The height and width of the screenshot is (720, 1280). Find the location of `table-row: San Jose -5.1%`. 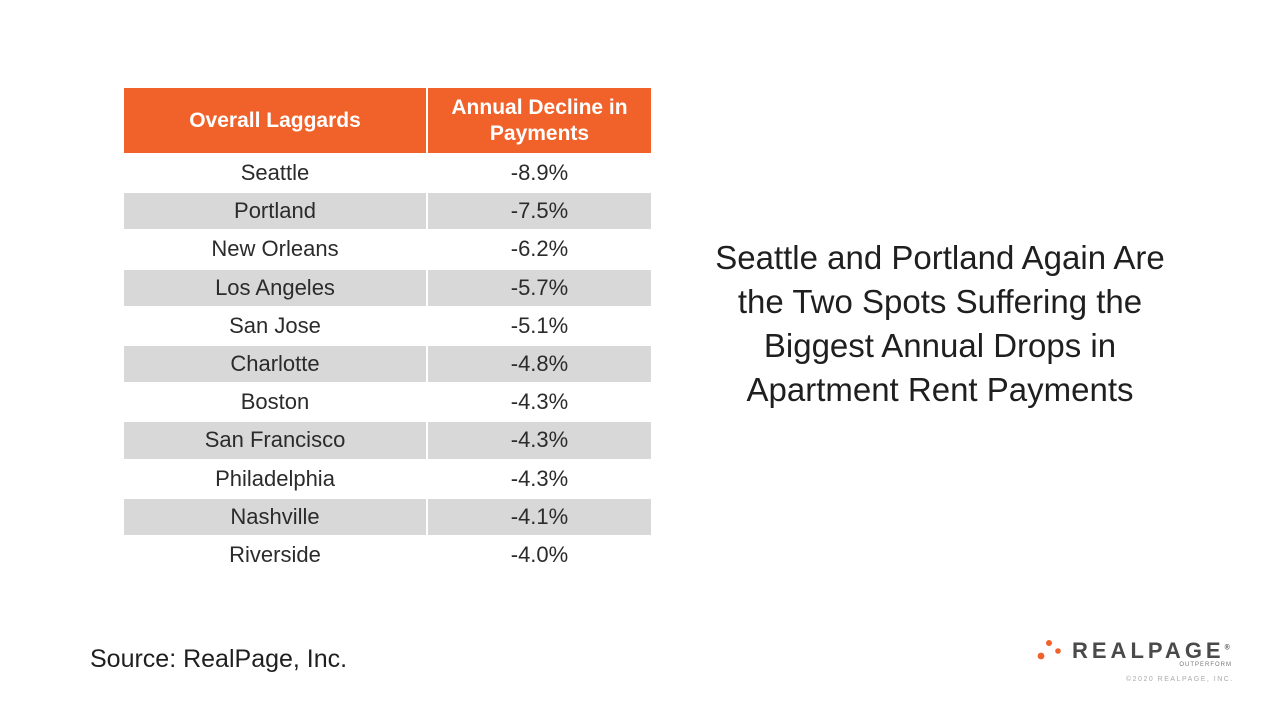

table-row: San Jose -5.1% is located at coordinates (387, 325).